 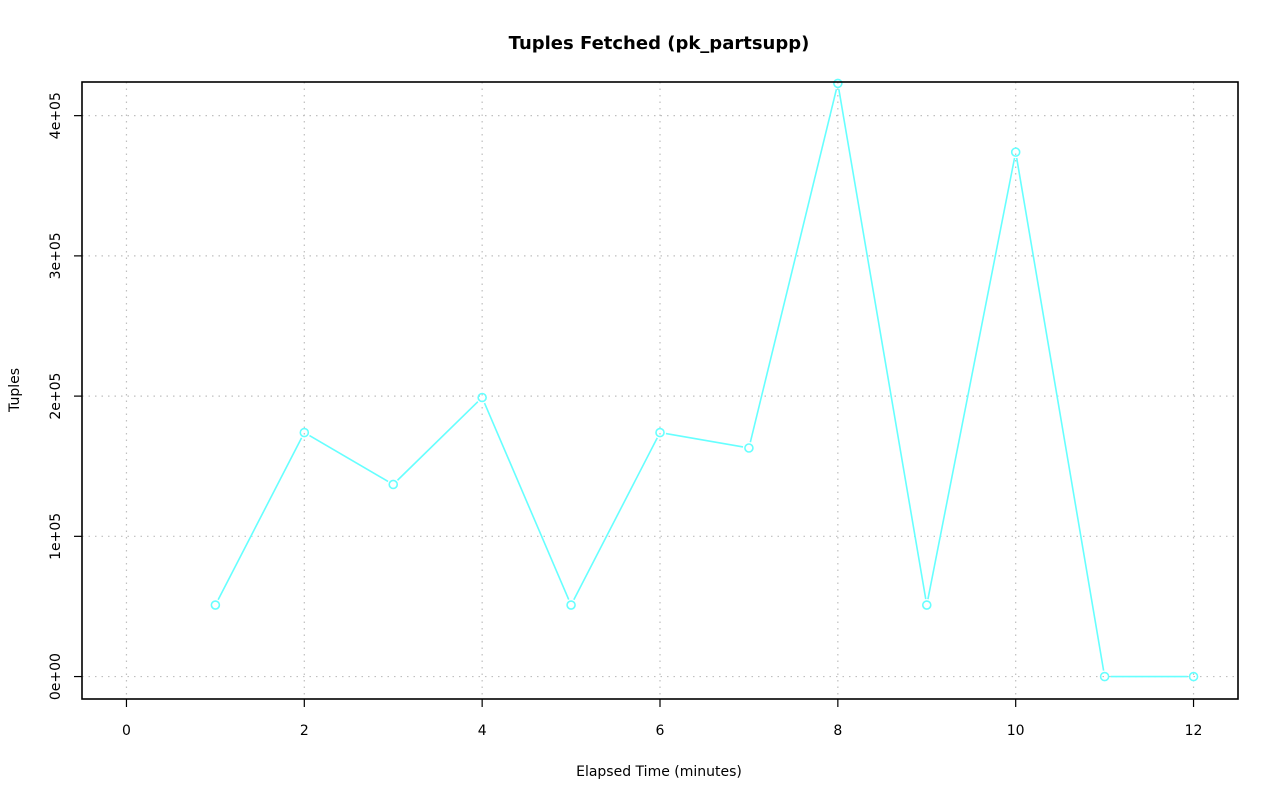 What do you see at coordinates (56, 396) in the screenshot?
I see `y-tick-label: 2e+05` at bounding box center [56, 396].